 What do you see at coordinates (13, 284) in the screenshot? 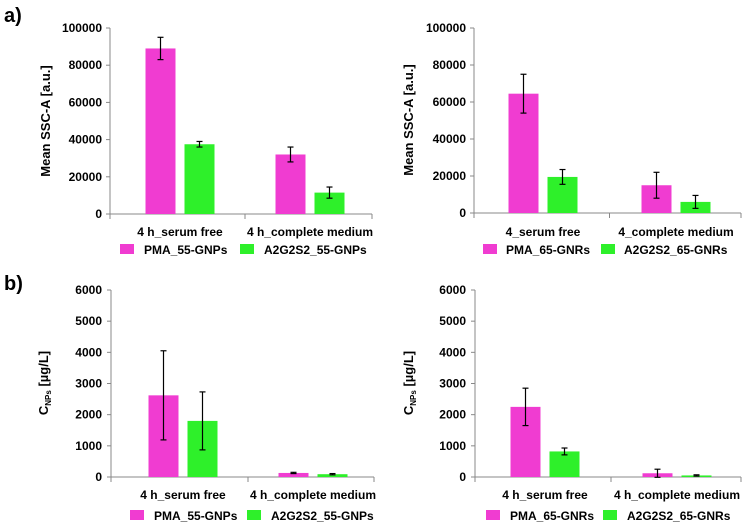
I see `panel-label-b: b)` at bounding box center [13, 284].